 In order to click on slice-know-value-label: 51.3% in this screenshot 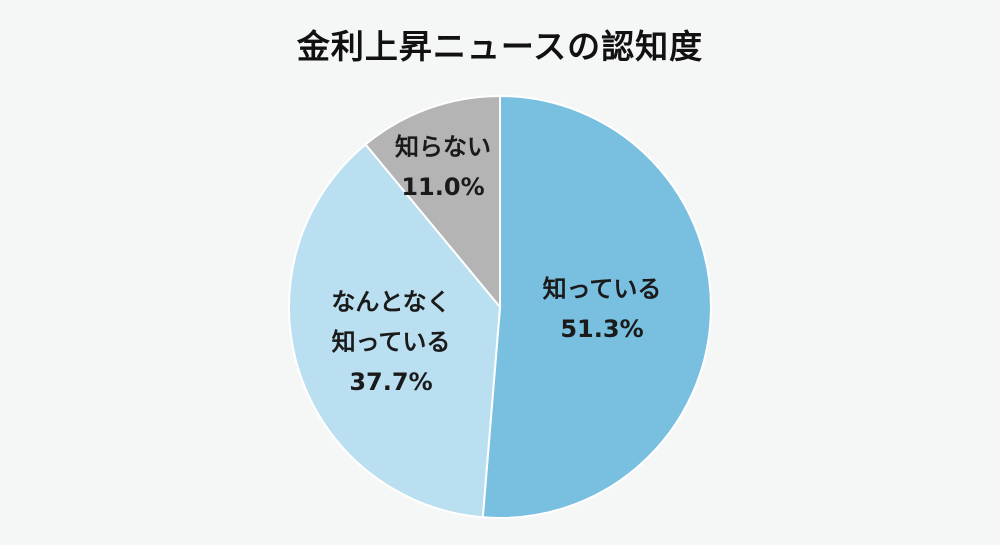, I will do `click(601, 329)`.